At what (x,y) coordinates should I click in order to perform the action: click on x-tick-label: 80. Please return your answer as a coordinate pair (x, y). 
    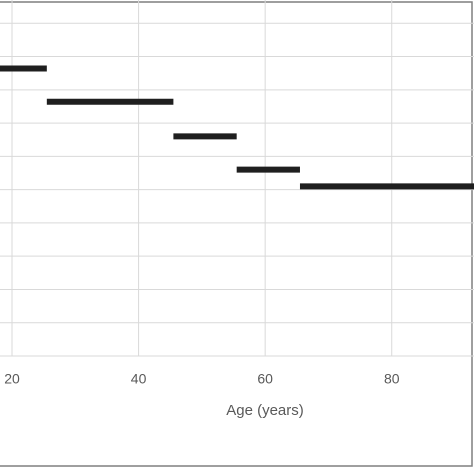
    Looking at the image, I should click on (392, 379).